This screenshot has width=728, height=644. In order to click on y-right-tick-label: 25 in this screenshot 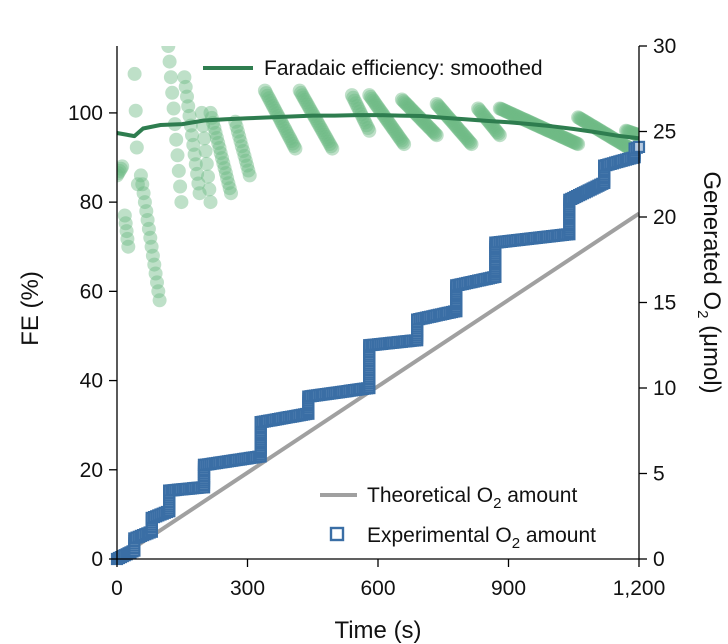, I will do `click(664, 132)`.